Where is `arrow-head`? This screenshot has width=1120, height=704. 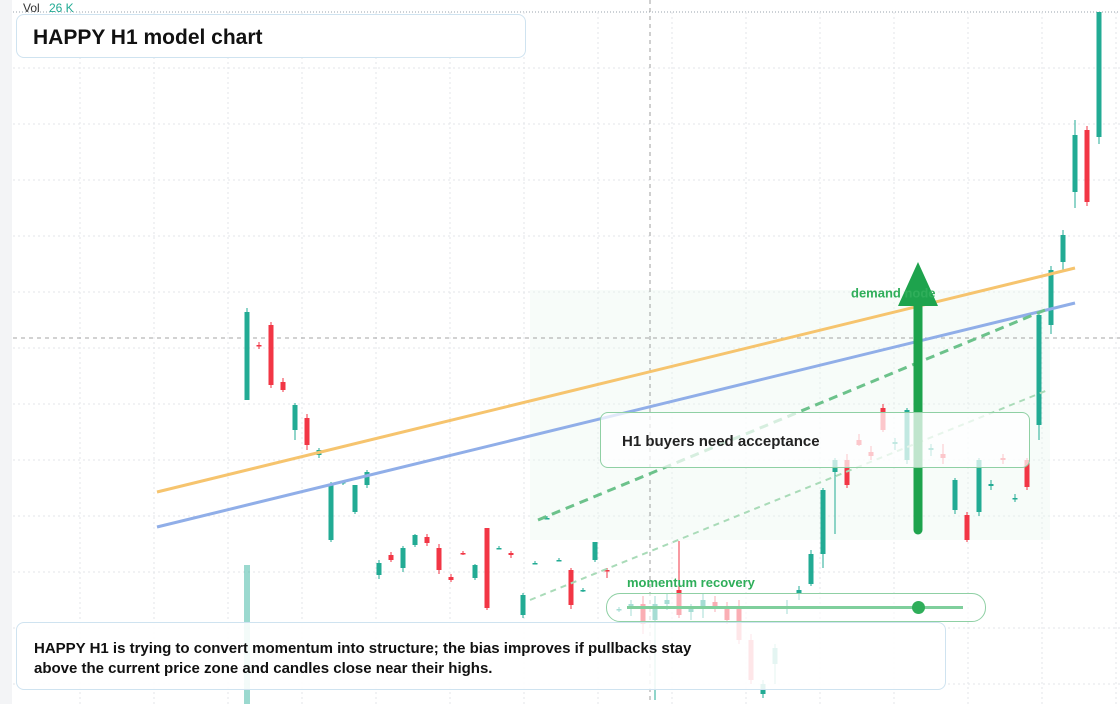 arrow-head is located at coordinates (918, 284).